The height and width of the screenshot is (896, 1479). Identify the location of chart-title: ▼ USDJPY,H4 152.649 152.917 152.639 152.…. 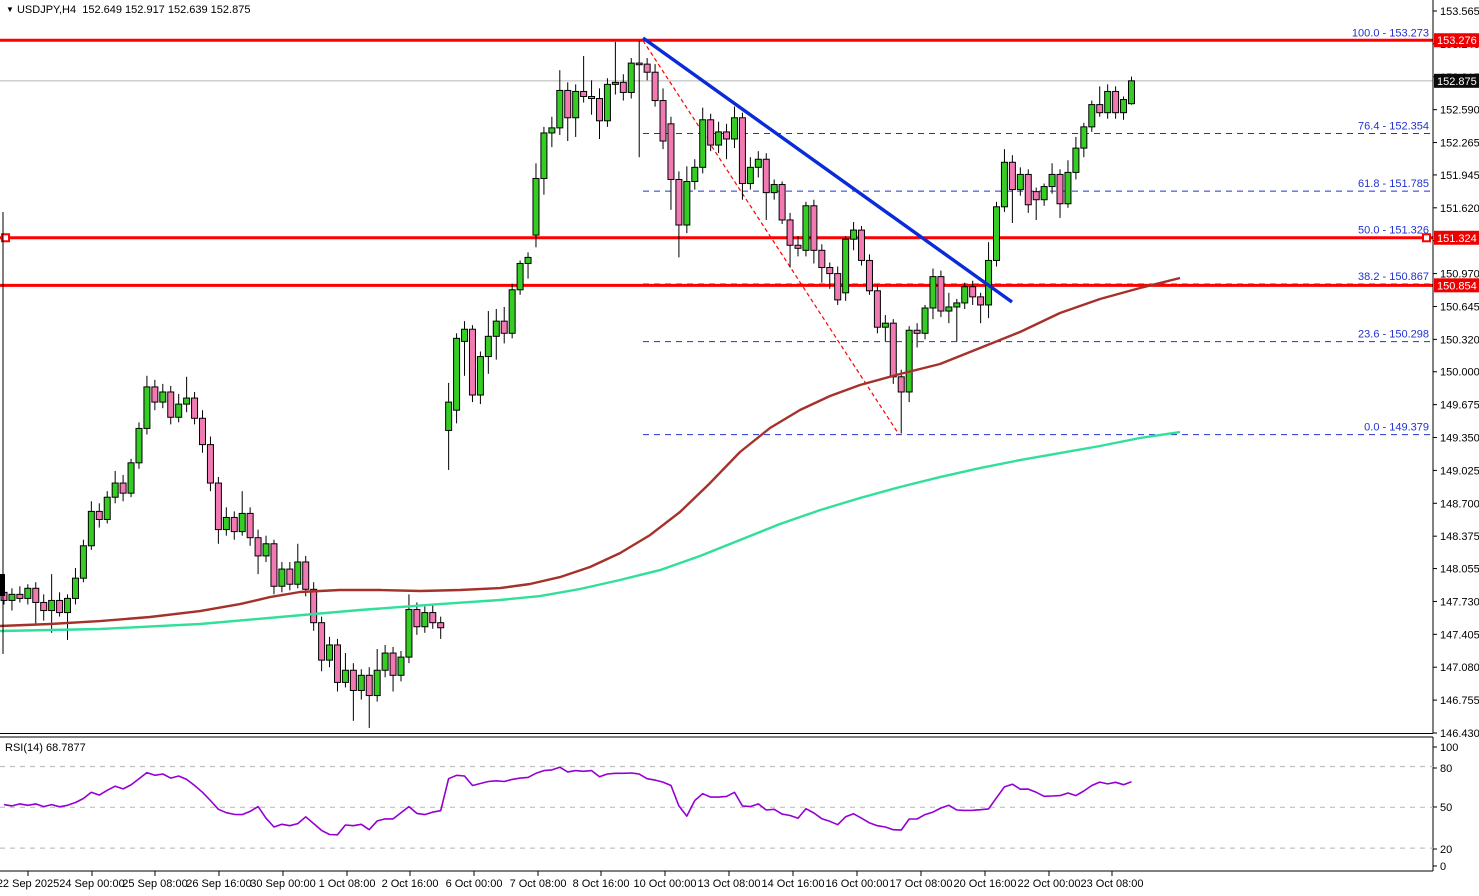
(128, 10).